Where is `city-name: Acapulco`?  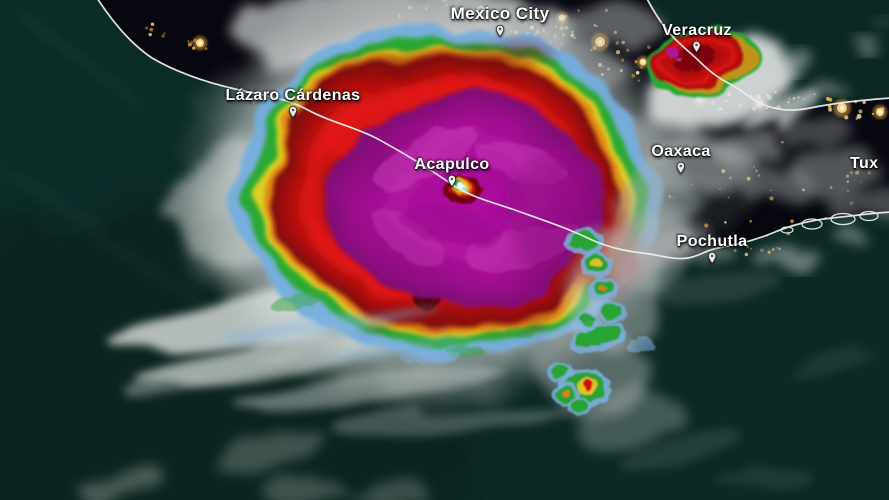 city-name: Acapulco is located at coordinates (452, 164).